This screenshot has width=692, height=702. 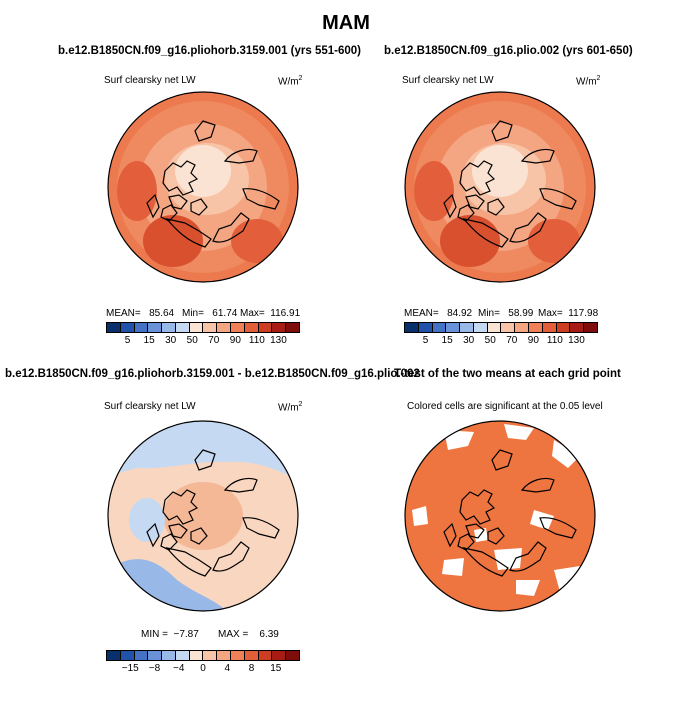 What do you see at coordinates (227, 668) in the screenshot?
I see `colorbar-tick-label: 4` at bounding box center [227, 668].